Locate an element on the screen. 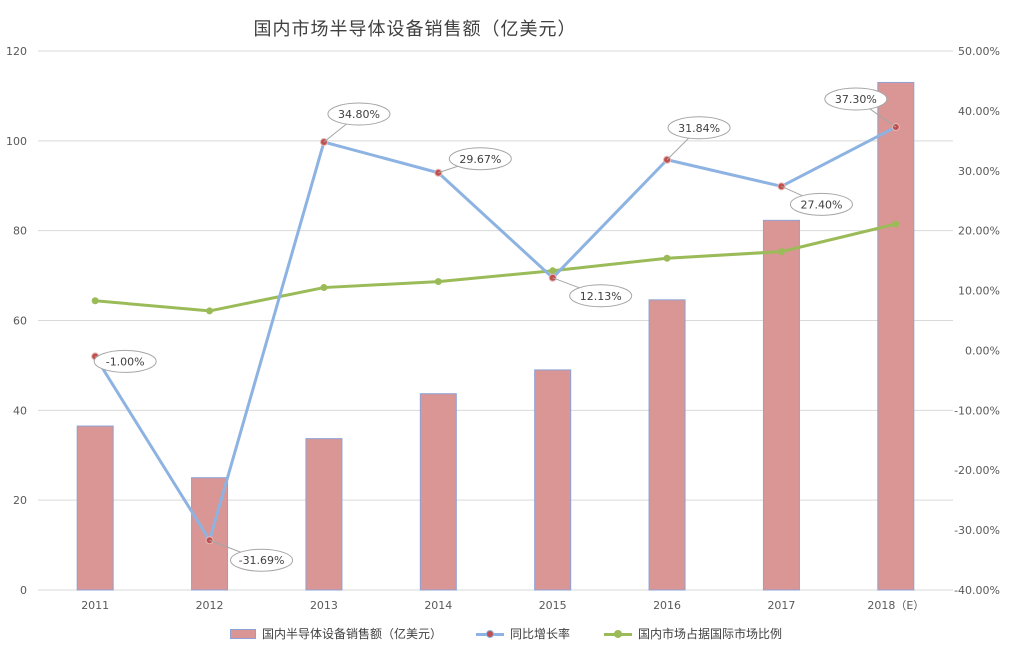 This screenshot has height=653, width=1012. data-label-growth: 12.13% is located at coordinates (601, 296).